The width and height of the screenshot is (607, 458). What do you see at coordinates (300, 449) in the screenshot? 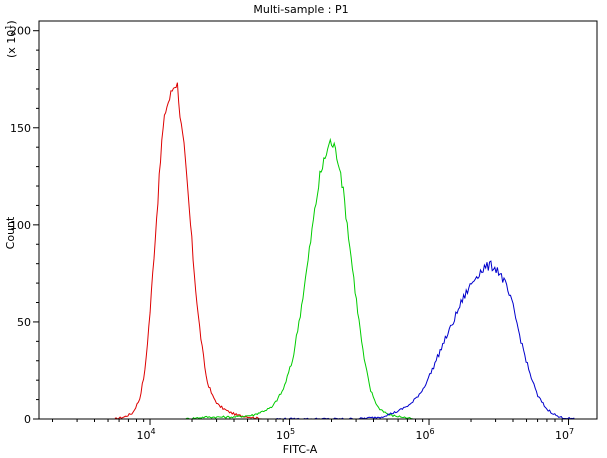
I see `x-axis-title: FITC-A` at bounding box center [300, 449].